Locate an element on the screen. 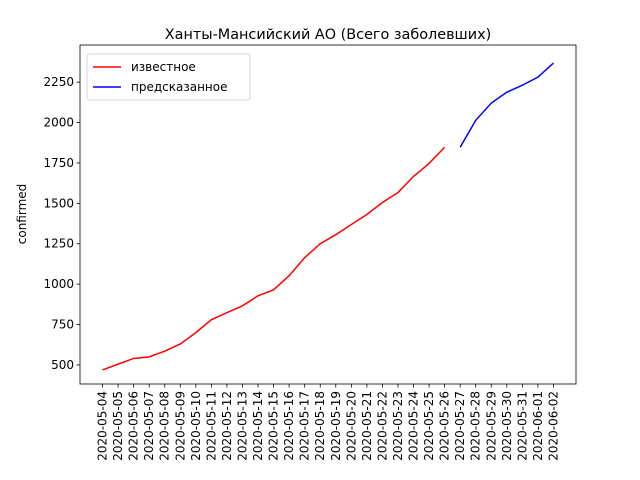  y-tick-label: 2250 is located at coordinates (58, 82).